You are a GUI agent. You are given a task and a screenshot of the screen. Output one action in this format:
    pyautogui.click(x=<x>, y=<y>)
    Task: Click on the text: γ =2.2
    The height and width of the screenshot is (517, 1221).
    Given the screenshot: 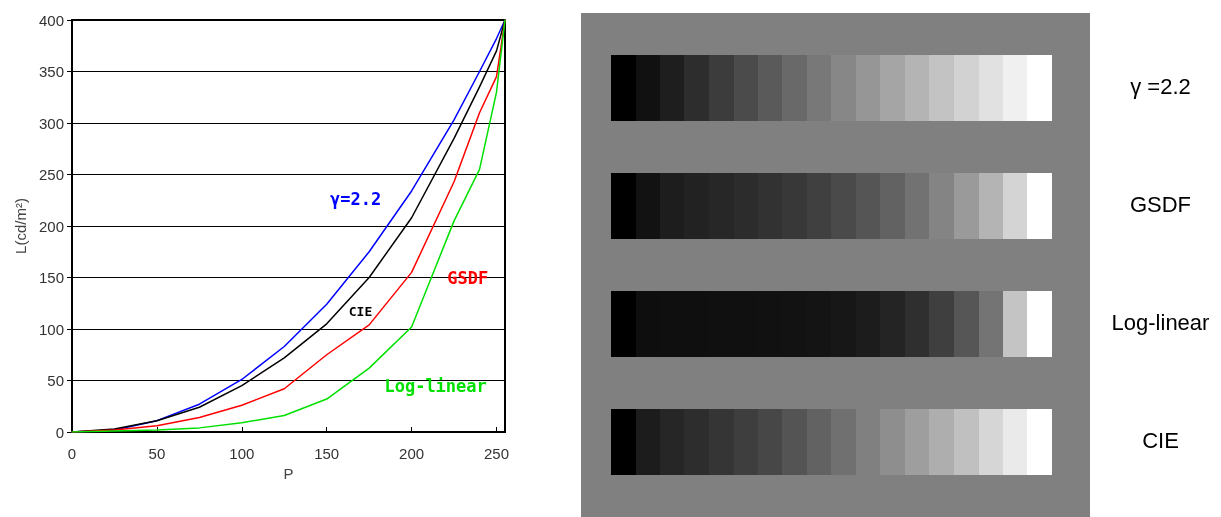 What is the action you would take?
    pyautogui.click(x=1160, y=87)
    